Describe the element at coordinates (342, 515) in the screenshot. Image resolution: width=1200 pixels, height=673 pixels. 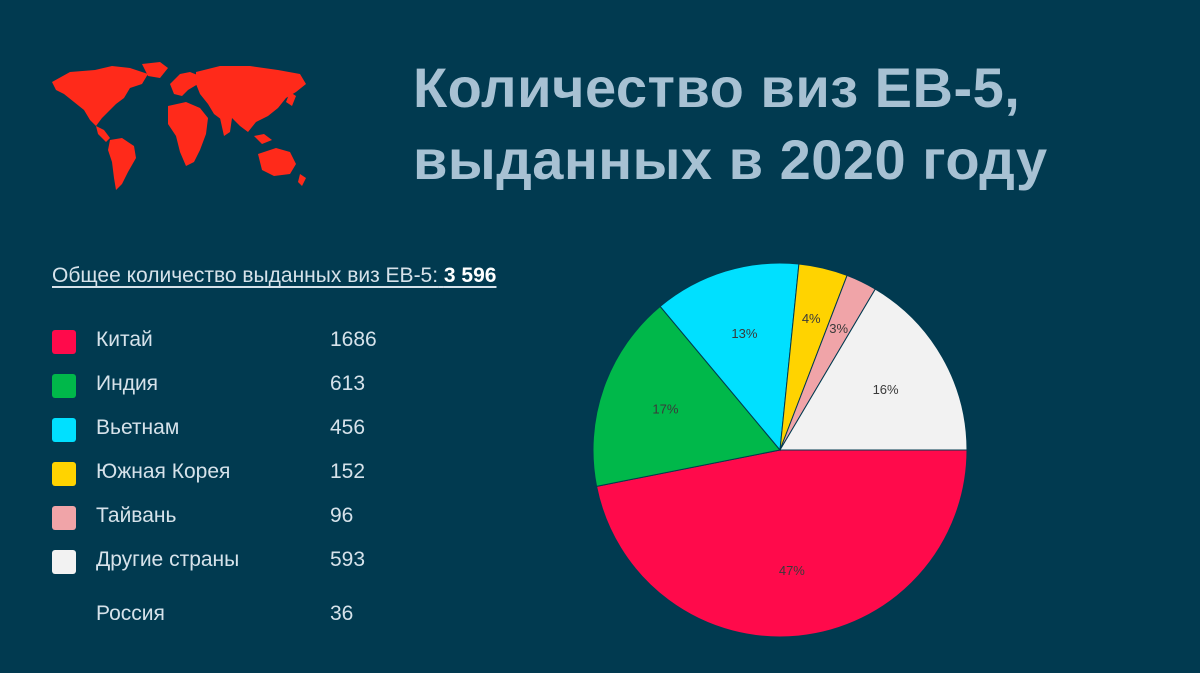
I see `legend-value: 96` at that location.